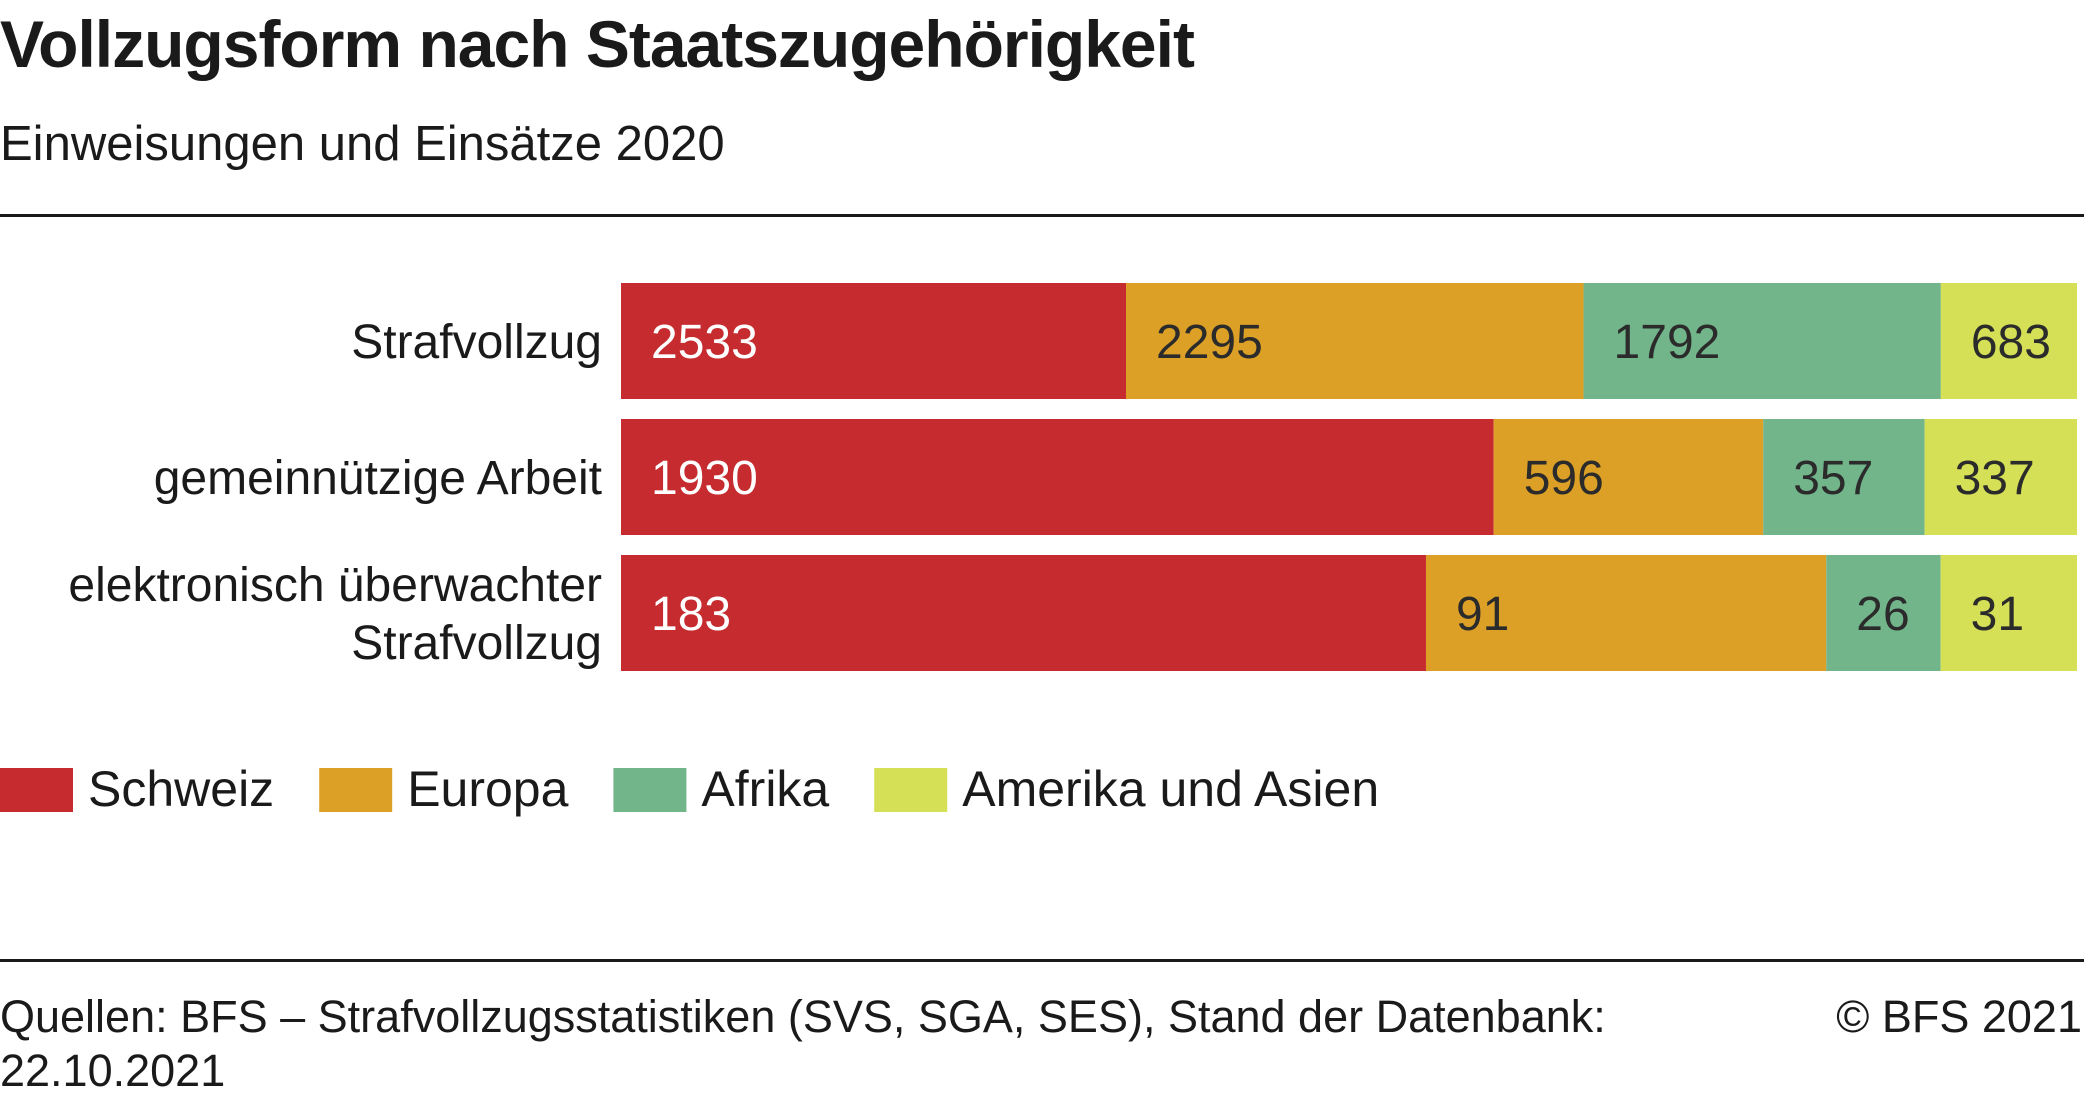 This screenshot has width=2084, height=1105. What do you see at coordinates (1042, 960) in the screenshot?
I see `bottom-divider` at bounding box center [1042, 960].